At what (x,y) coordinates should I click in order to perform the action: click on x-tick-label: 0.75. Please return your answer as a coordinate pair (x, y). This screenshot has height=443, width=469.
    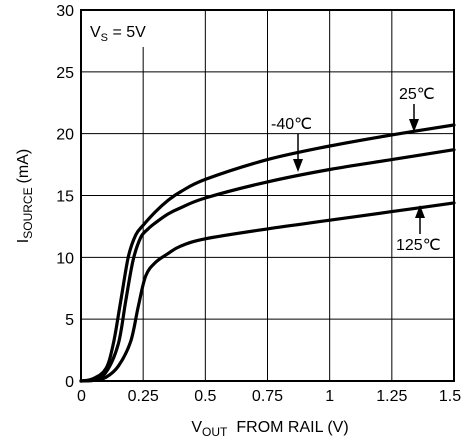
    Looking at the image, I should click on (267, 396).